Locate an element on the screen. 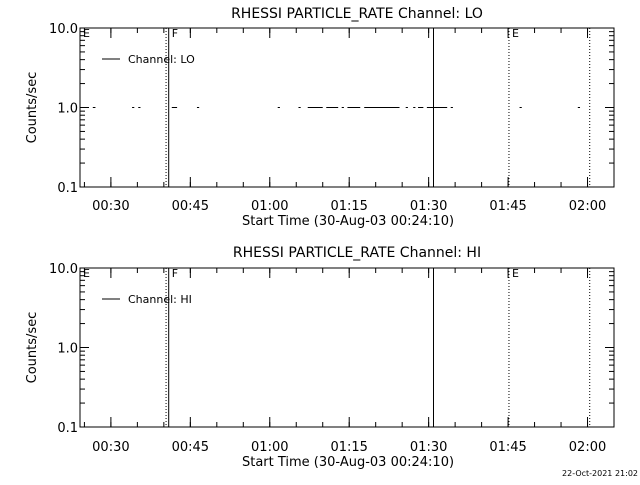 This screenshot has width=640, height=485. footer-timestamp: 22-Oct-2021 21:02 is located at coordinates (600, 473).